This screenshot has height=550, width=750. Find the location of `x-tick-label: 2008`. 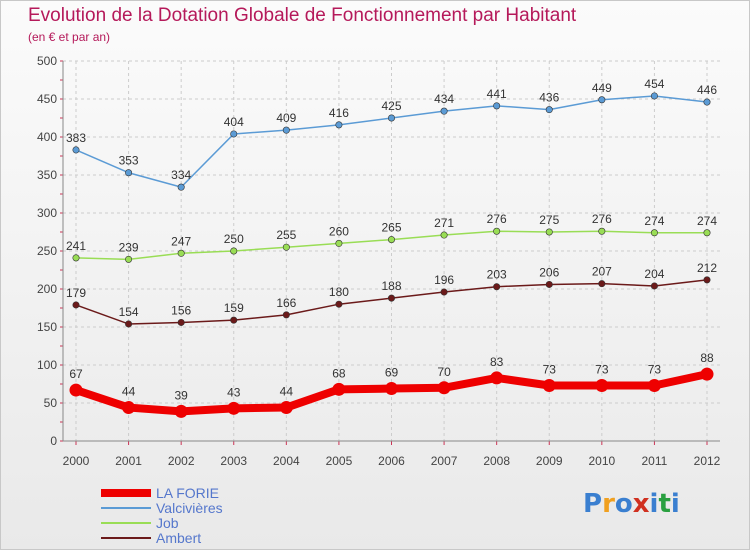

x-tick-label: 2008 is located at coordinates (496, 461).